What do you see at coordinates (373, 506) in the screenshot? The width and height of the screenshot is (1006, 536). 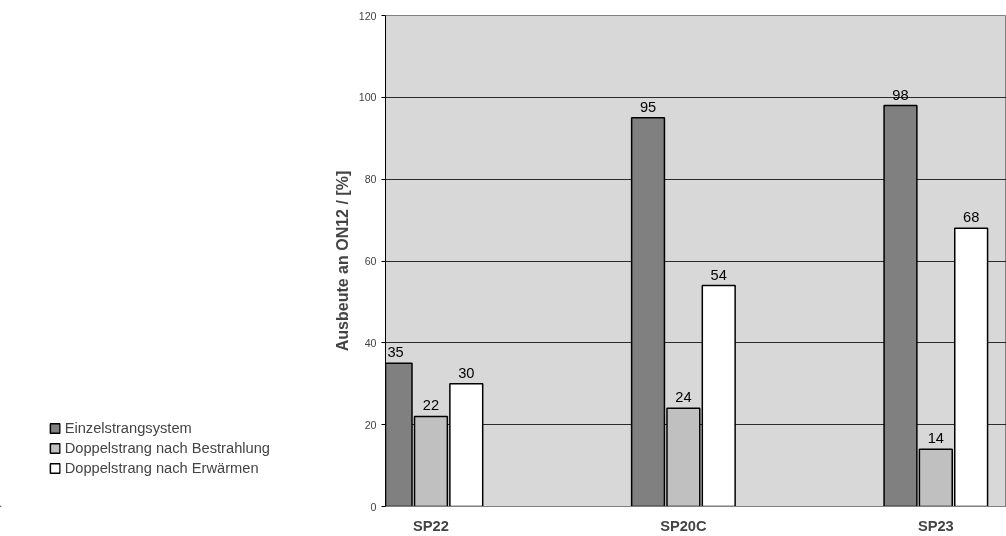 I see `y-tick-label: 0` at bounding box center [373, 506].